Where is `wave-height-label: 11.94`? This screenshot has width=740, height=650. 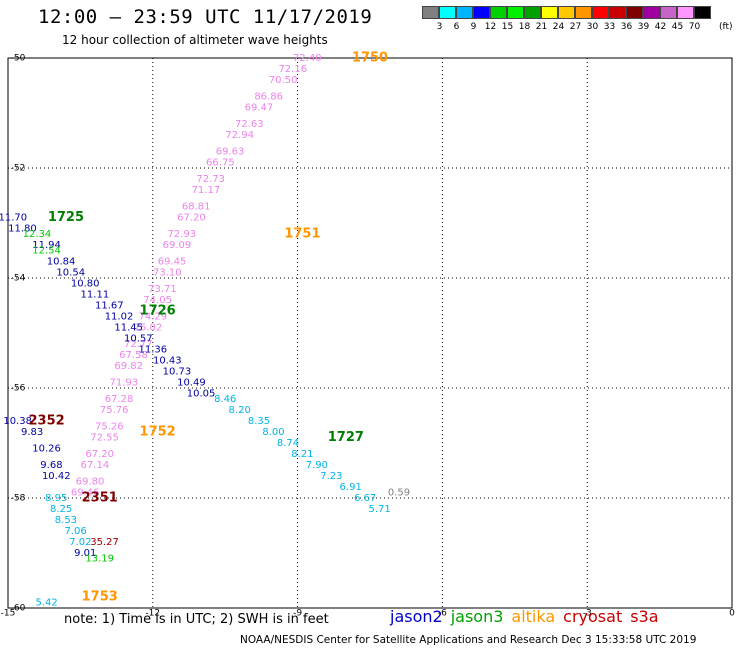 wave-height-label: 11.94 is located at coordinates (46, 245).